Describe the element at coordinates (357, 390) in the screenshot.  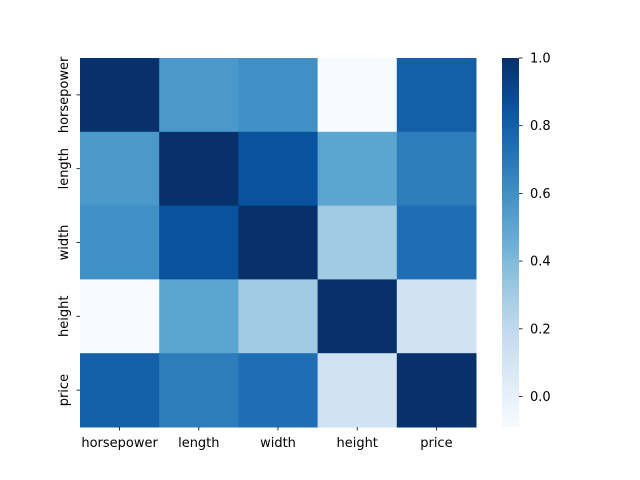
I see `heatmap-cell-price-height` at that location.